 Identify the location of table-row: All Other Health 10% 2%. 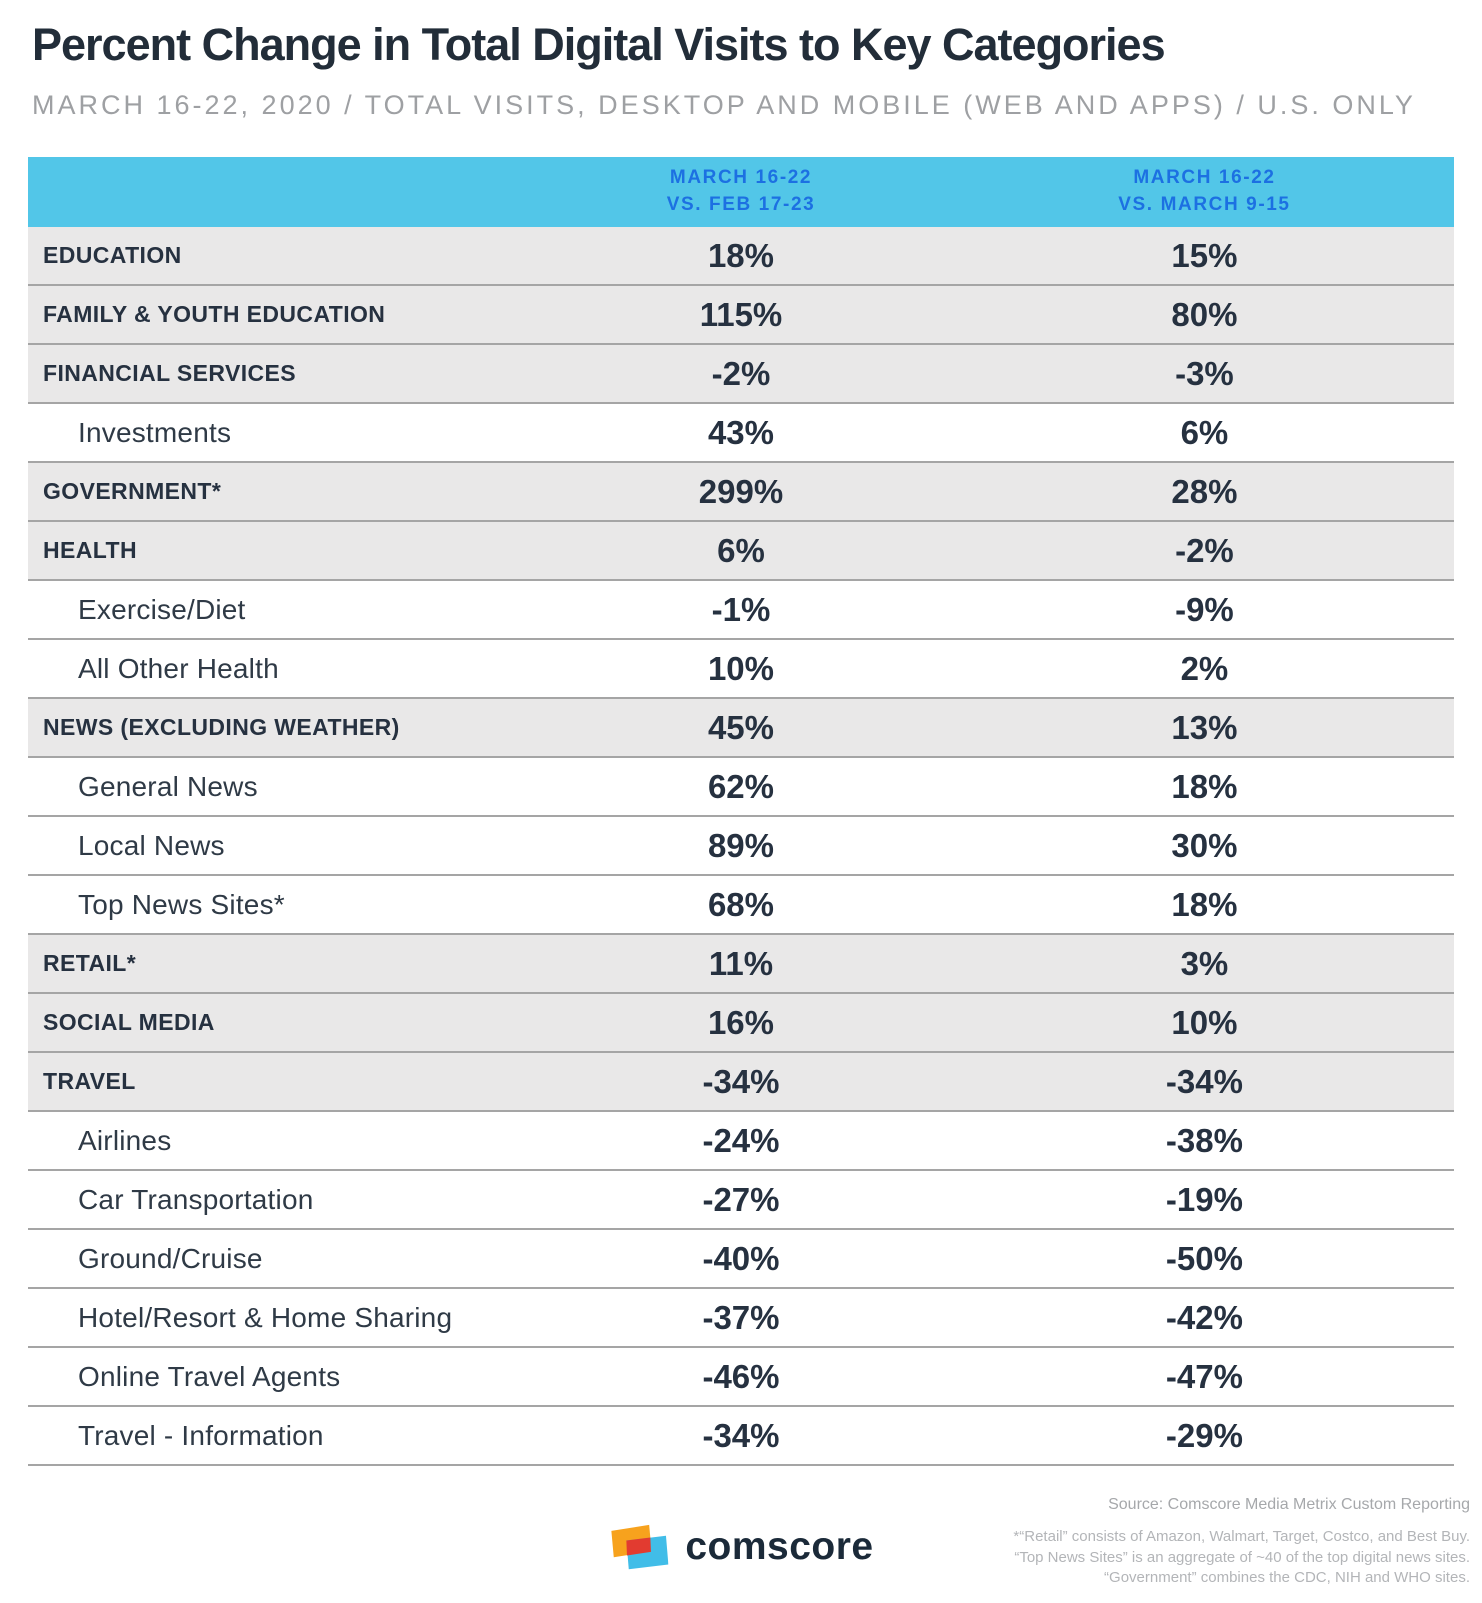
(741, 669).